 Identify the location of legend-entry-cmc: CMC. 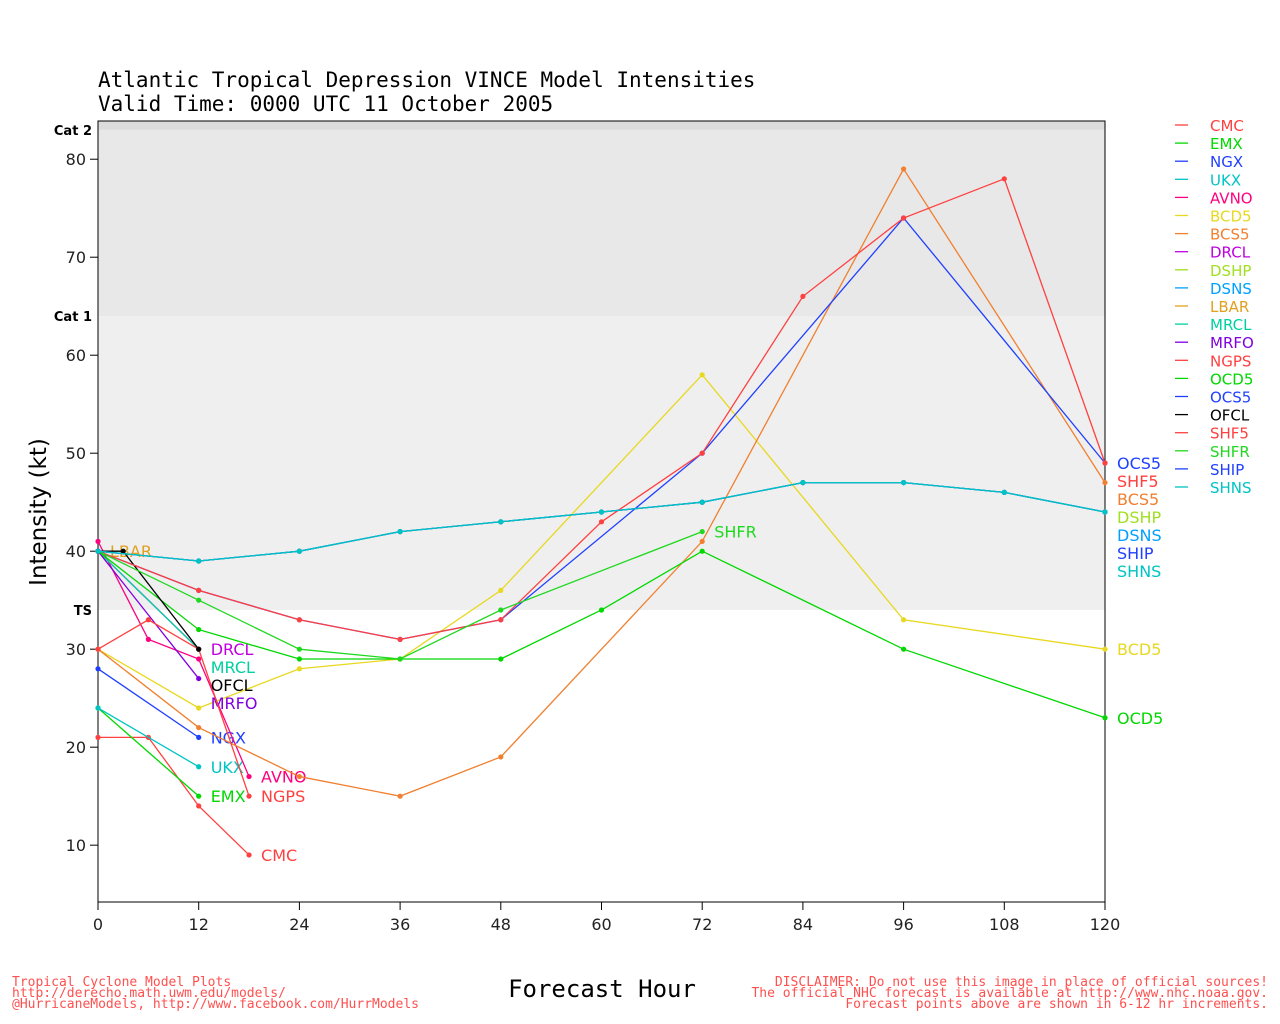
(1227, 126).